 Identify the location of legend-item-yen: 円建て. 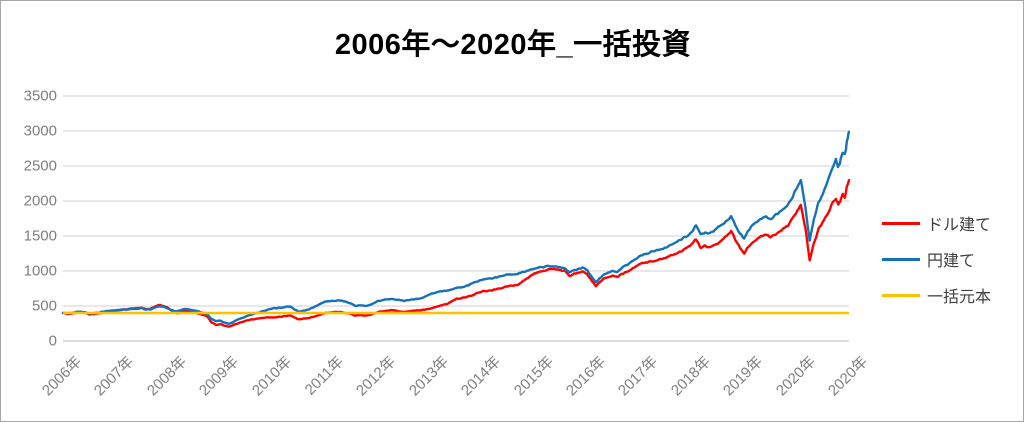
(936, 259).